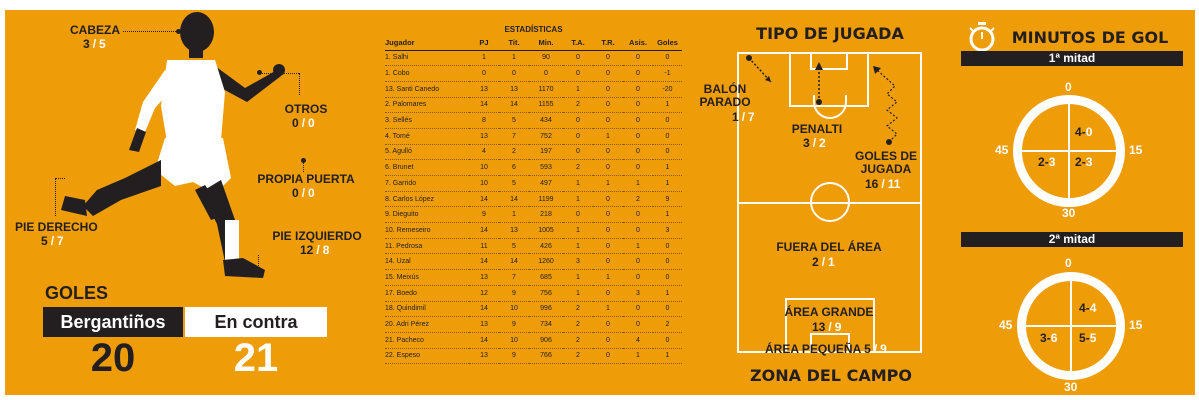 Image resolution: width=1199 pixels, height=400 pixels. Describe the element at coordinates (533, 105) in the screenshot. I see `table-row: 2. Palomares 14 14 1155 2 0 0 1` at that location.